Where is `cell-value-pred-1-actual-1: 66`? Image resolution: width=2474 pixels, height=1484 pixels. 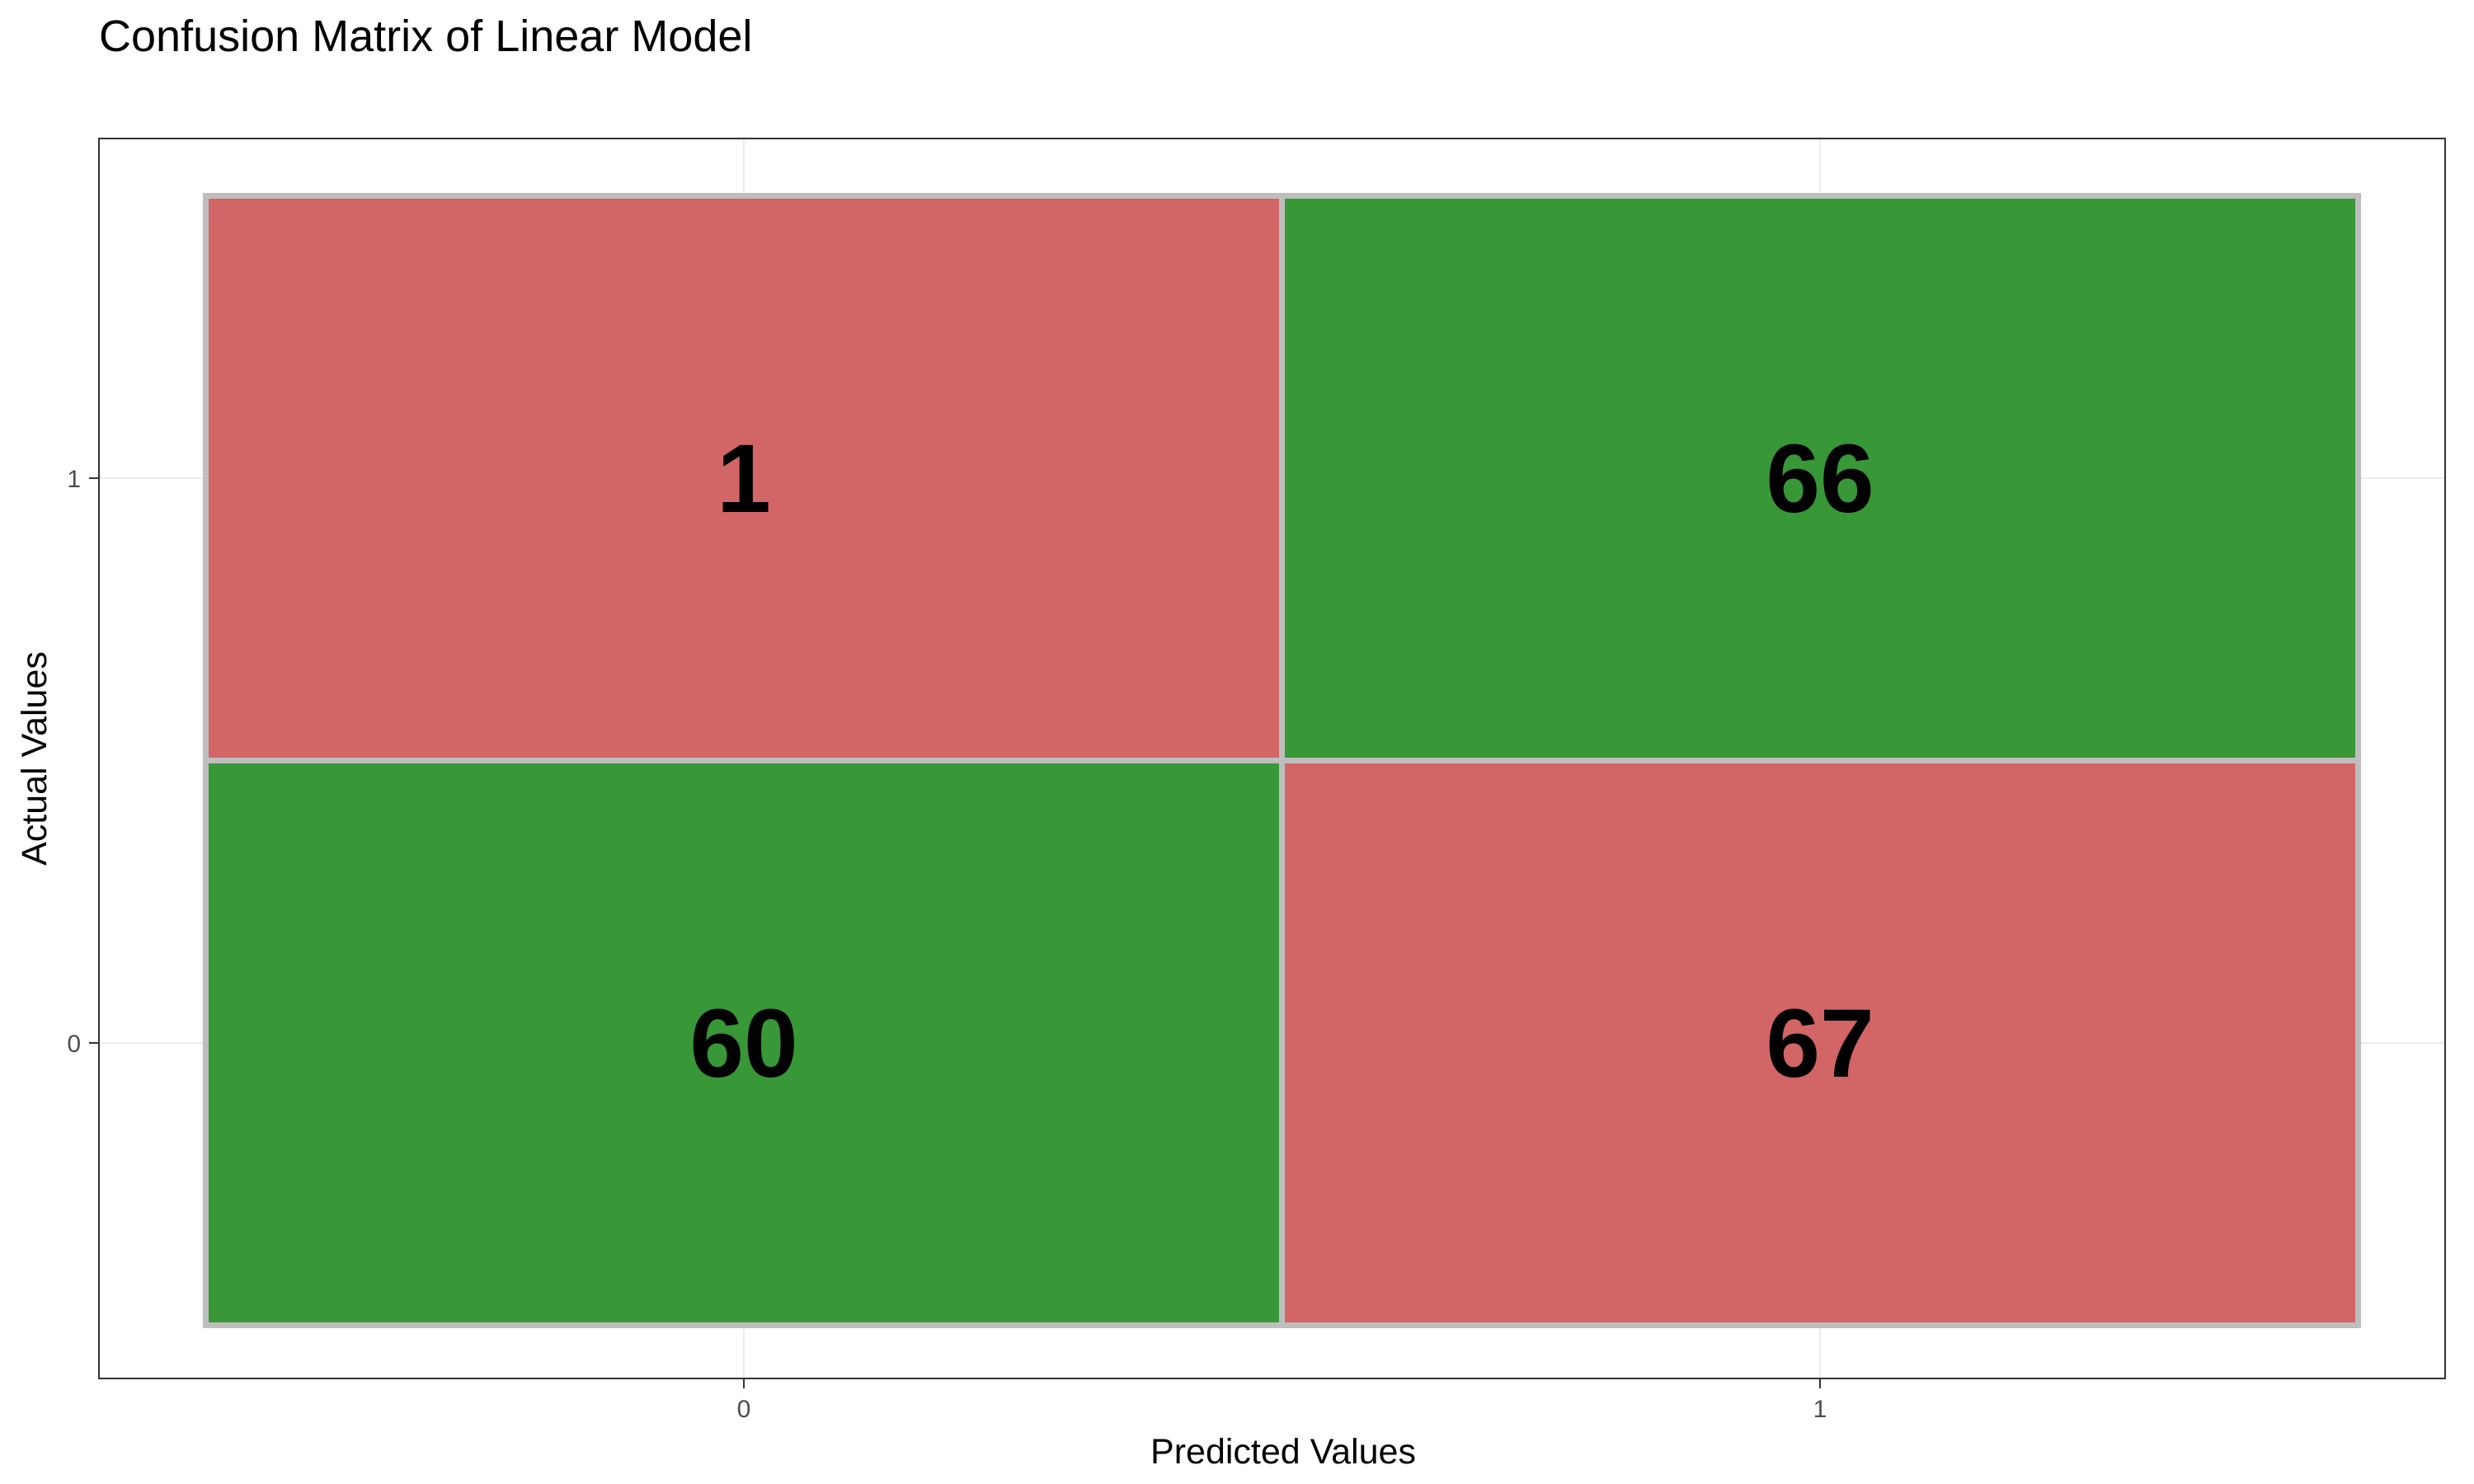
cell-value-pred-1-actual-1: 66 is located at coordinates (1820, 479).